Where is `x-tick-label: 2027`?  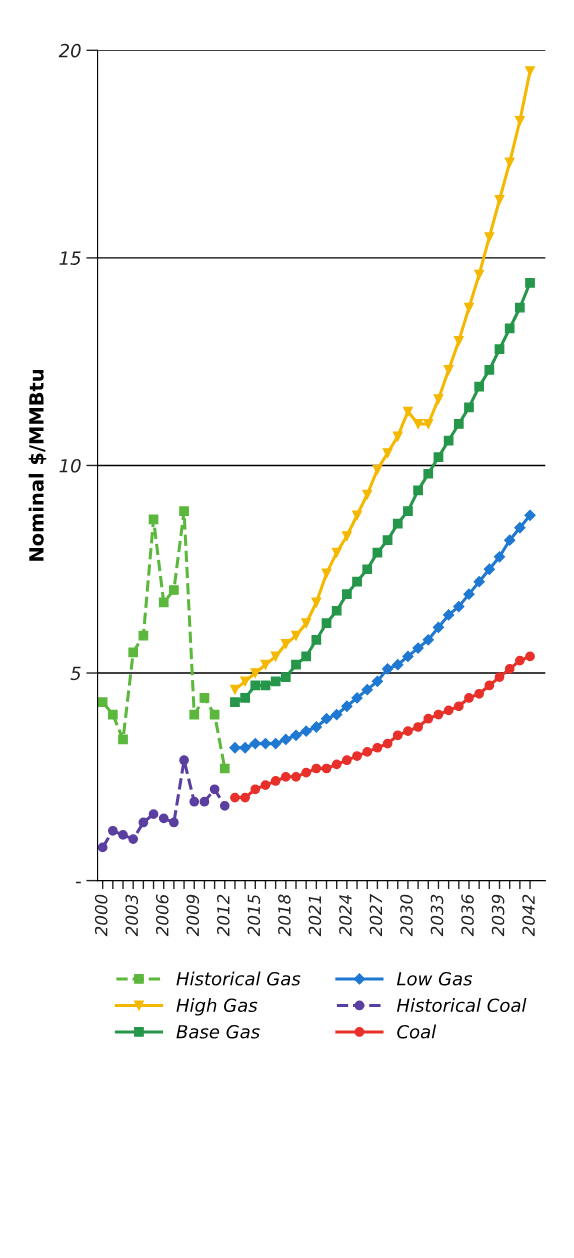 x-tick-label: 2027 is located at coordinates (376, 915).